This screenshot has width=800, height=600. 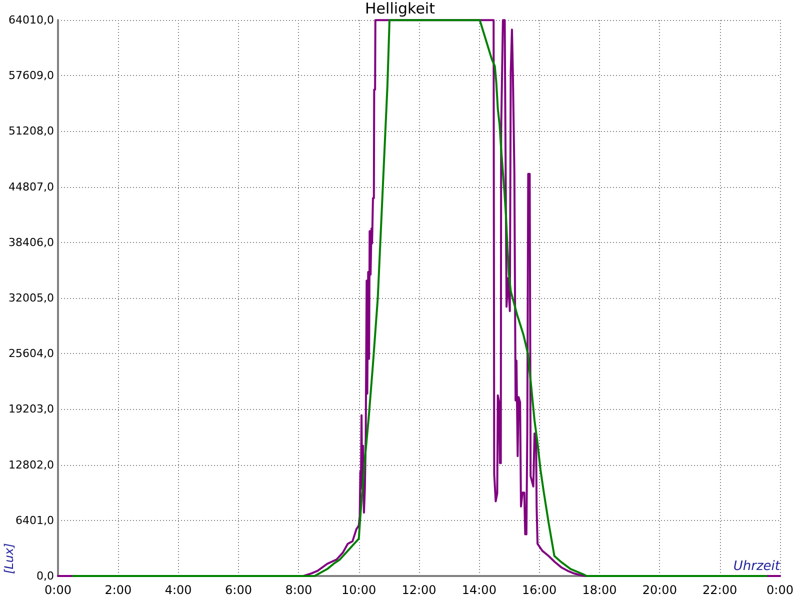 I want to click on y-tick-label: 57609,0, so click(x=31, y=75).